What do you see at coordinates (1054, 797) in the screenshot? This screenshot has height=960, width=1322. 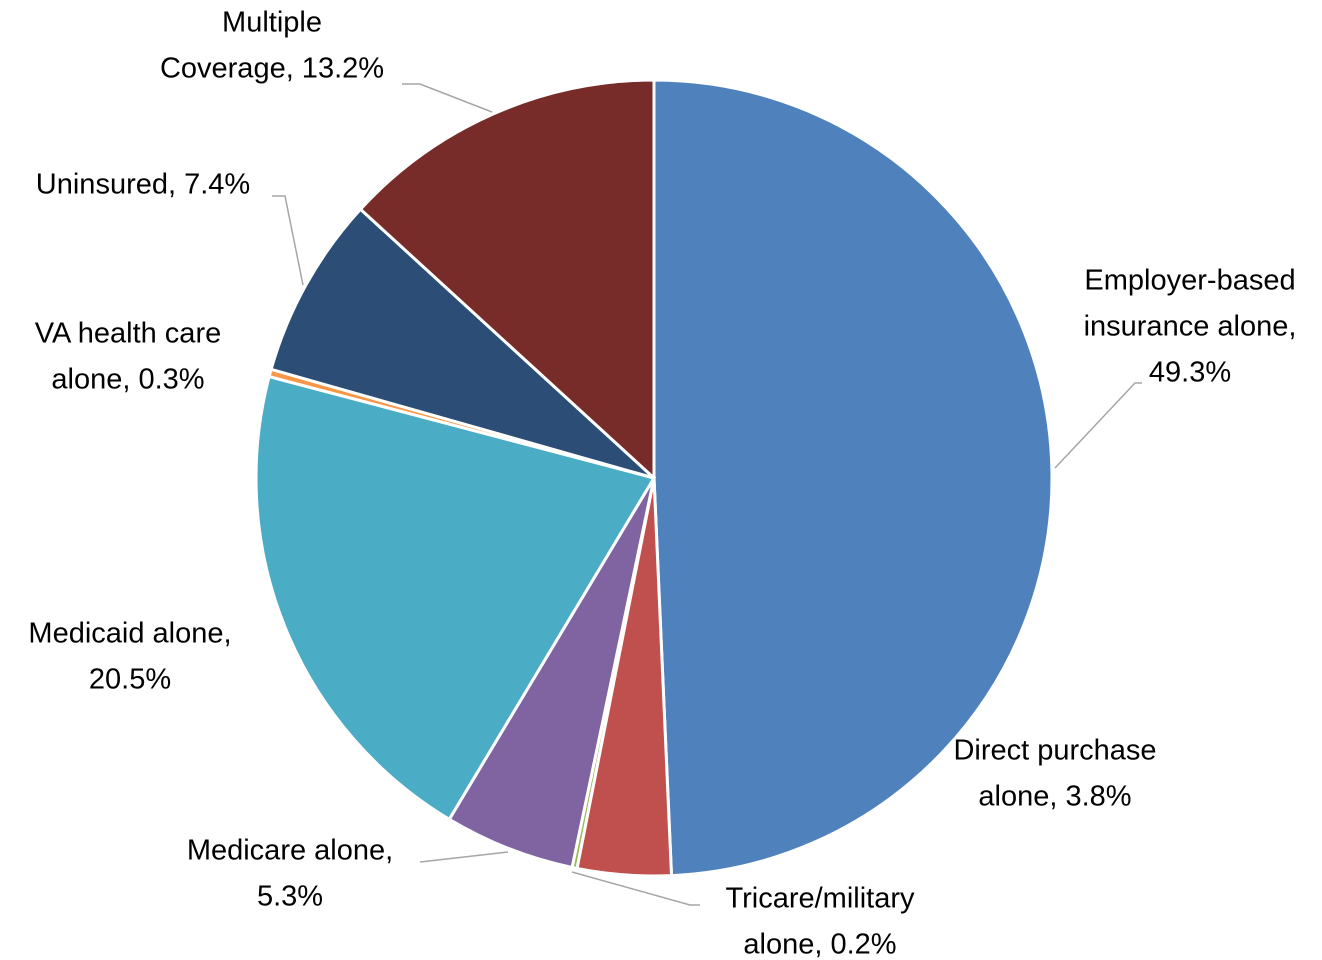 I see `data-label: alone, 3.8%` at bounding box center [1054, 797].